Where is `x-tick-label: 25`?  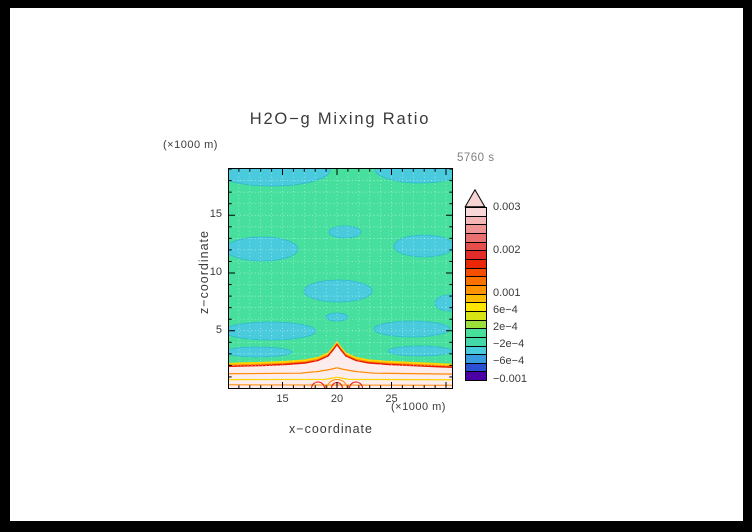
x-tick-label: 25 is located at coordinates (391, 399).